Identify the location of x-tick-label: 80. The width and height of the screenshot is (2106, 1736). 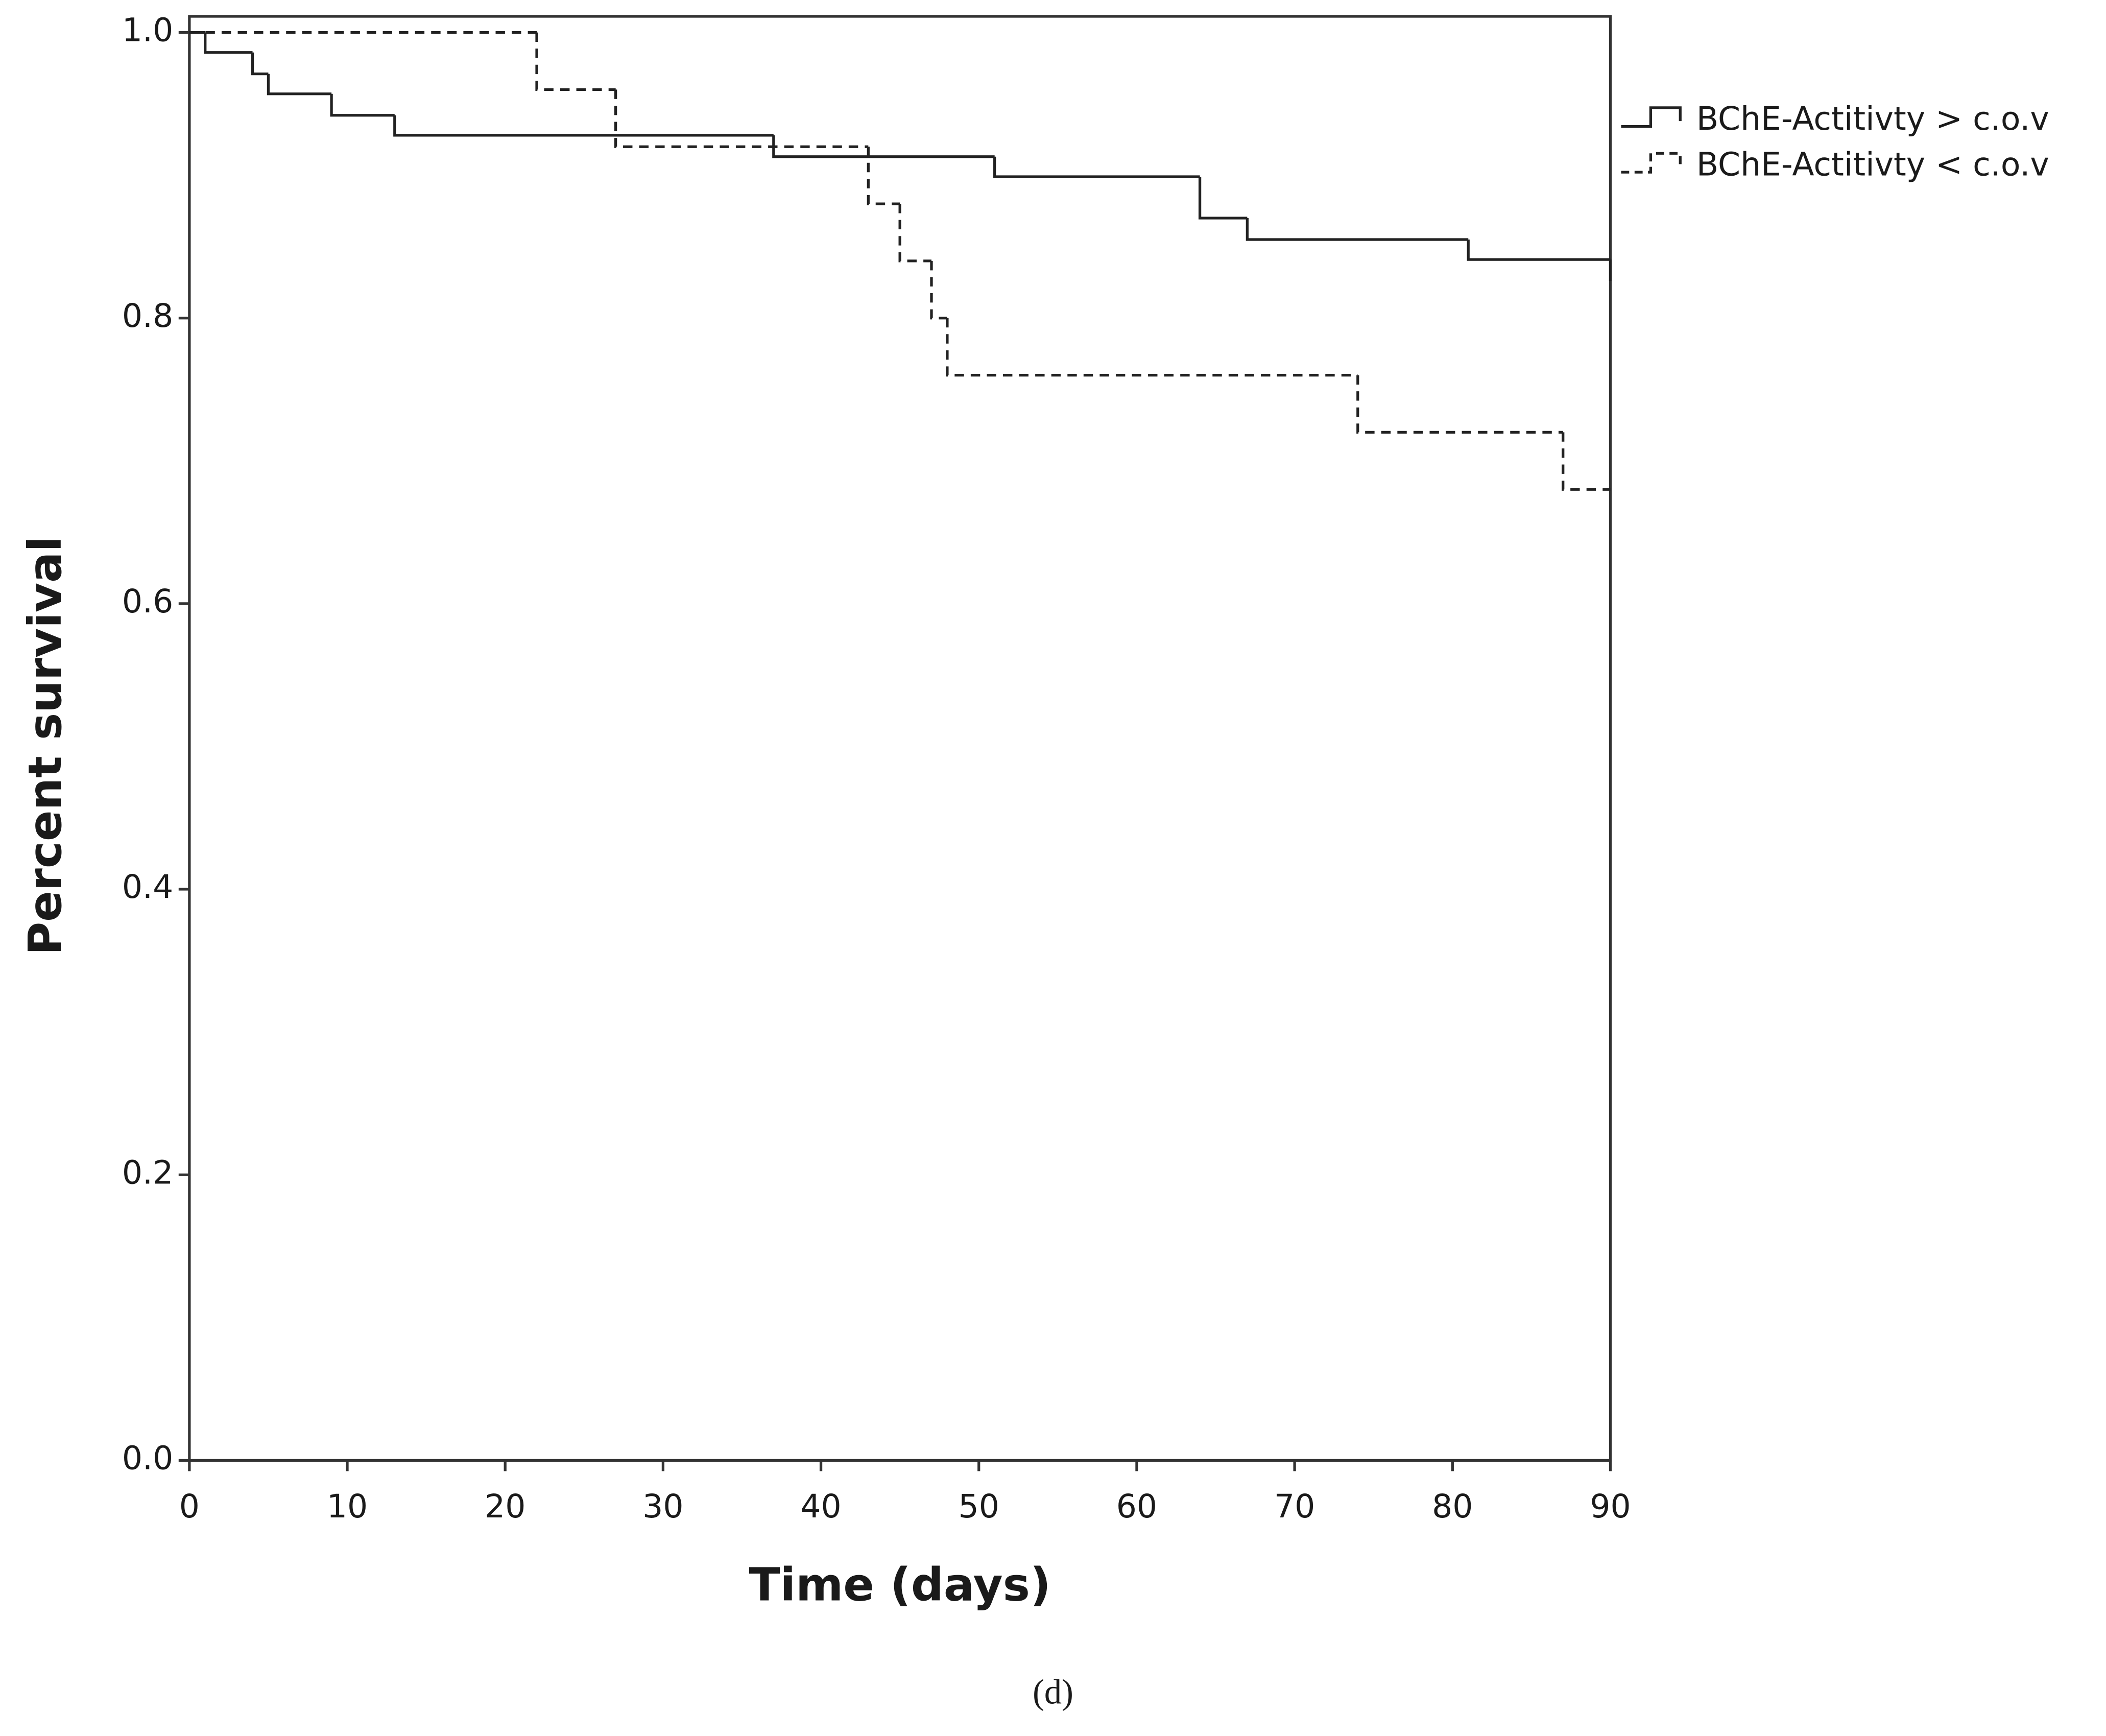
(1452, 1506).